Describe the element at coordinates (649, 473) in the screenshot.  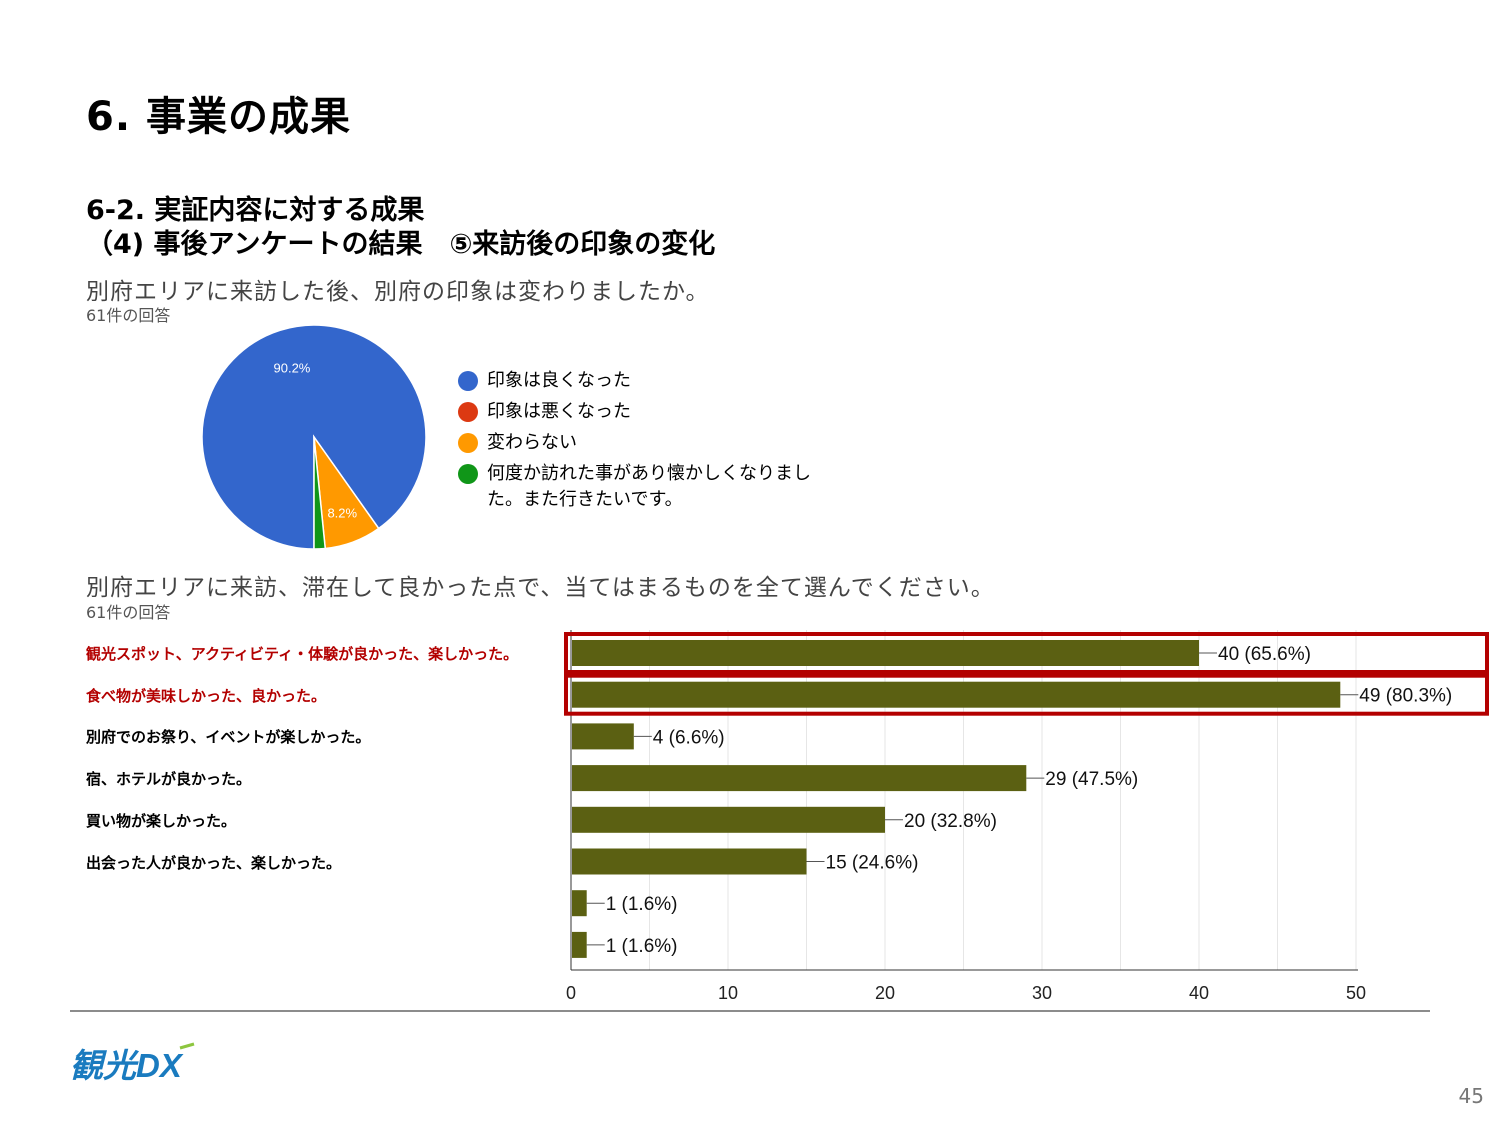
I see `legend-label: 何度か訪れた事があり懐かしくなりまし` at that location.